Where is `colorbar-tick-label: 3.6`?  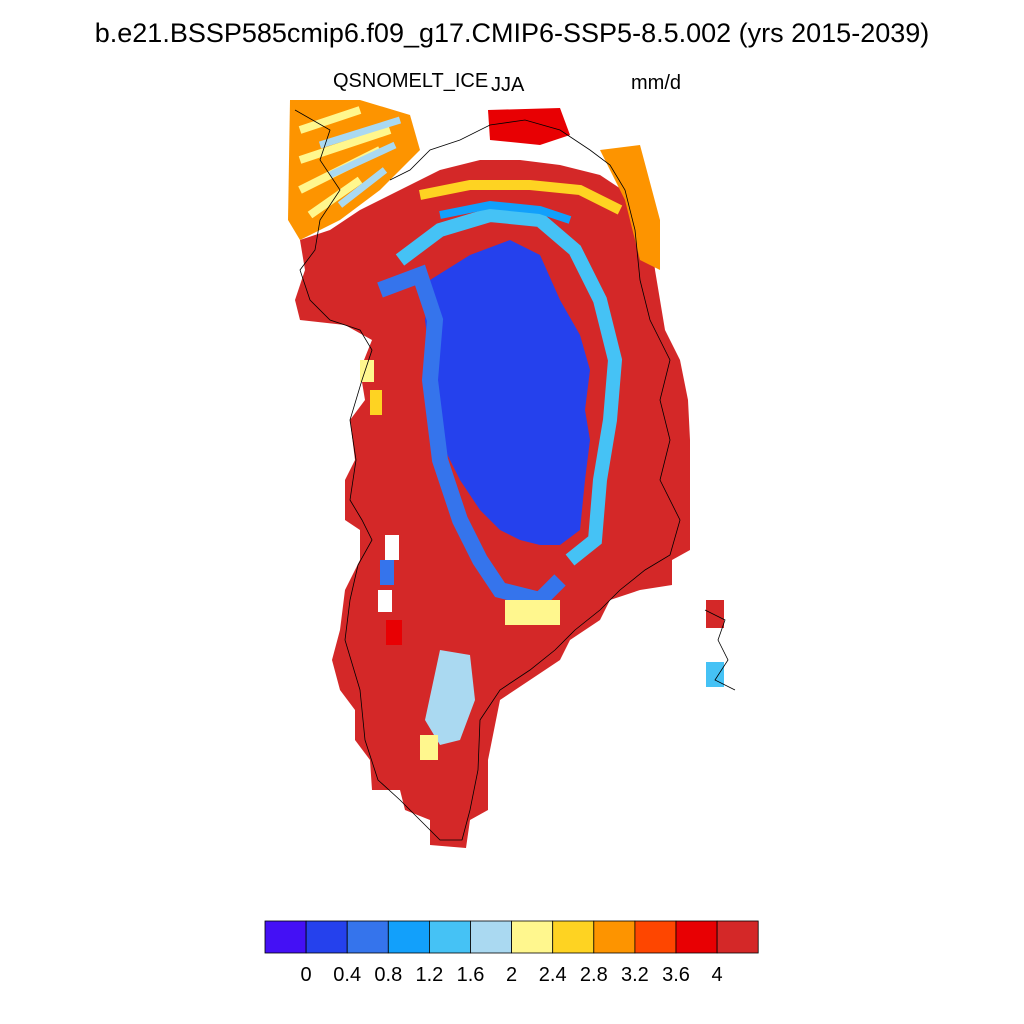
colorbar-tick-label: 3.6 is located at coordinates (676, 975).